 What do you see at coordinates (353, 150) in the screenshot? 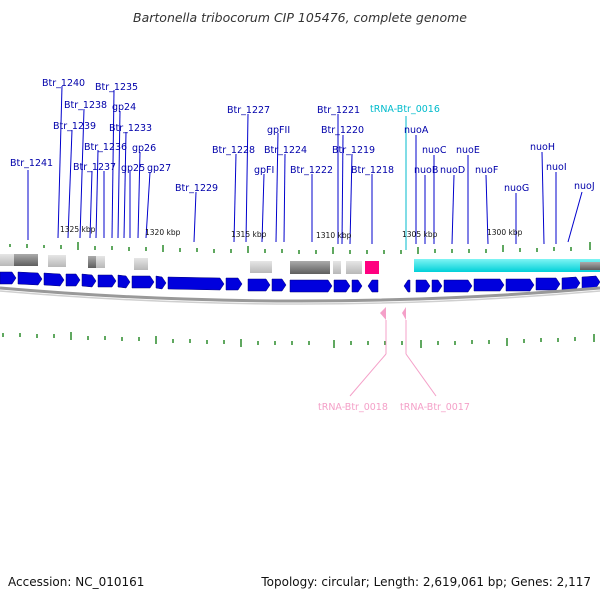
I see `gene-label: Btr_1219` at bounding box center [353, 150].